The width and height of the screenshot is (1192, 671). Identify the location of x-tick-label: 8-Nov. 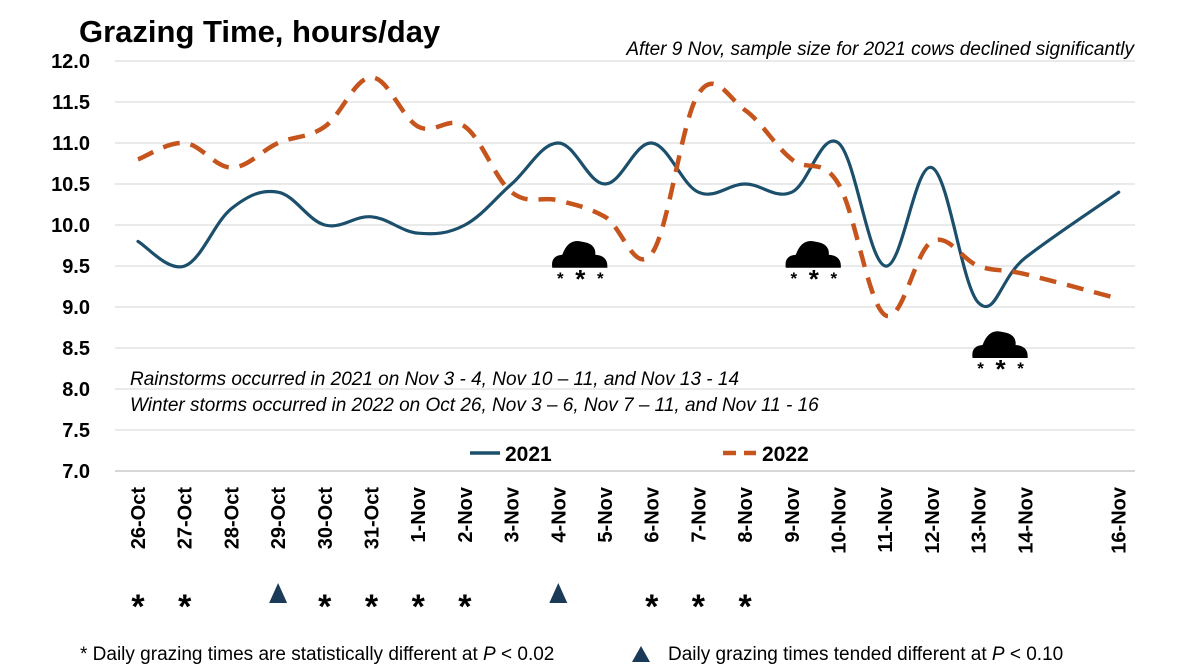
(746, 514).